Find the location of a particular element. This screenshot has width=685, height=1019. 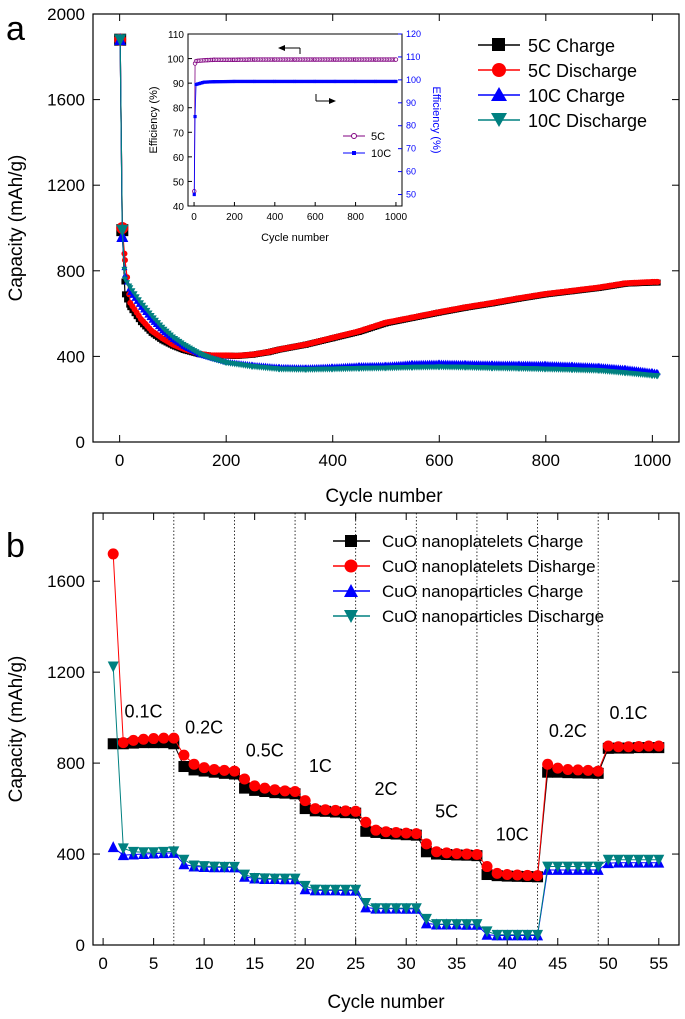

inset-ytick-right-label-80: 80 is located at coordinates (411, 126).